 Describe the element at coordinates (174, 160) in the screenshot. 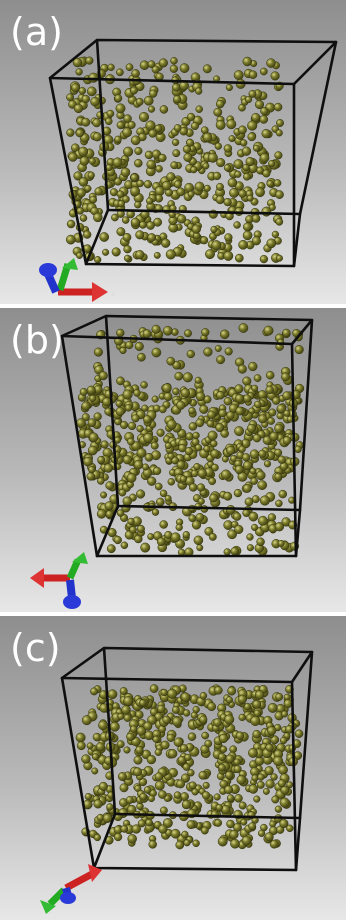

I see `atom-cloud-a` at that location.